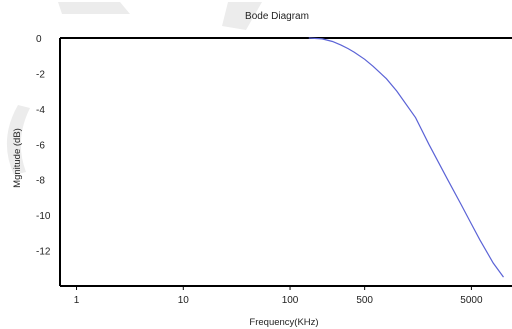 This screenshot has height=329, width=512. What do you see at coordinates (471, 300) in the screenshot?
I see `x-tick-label: 5000` at bounding box center [471, 300].